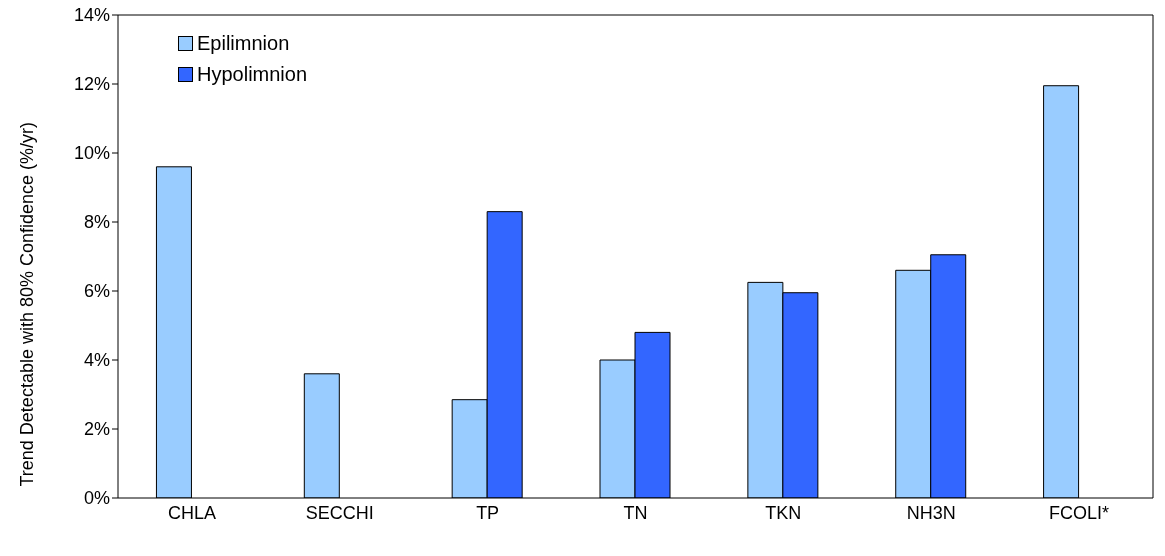  Describe the element at coordinates (96, 222) in the screenshot. I see `y-tick-label: 8%` at that location.